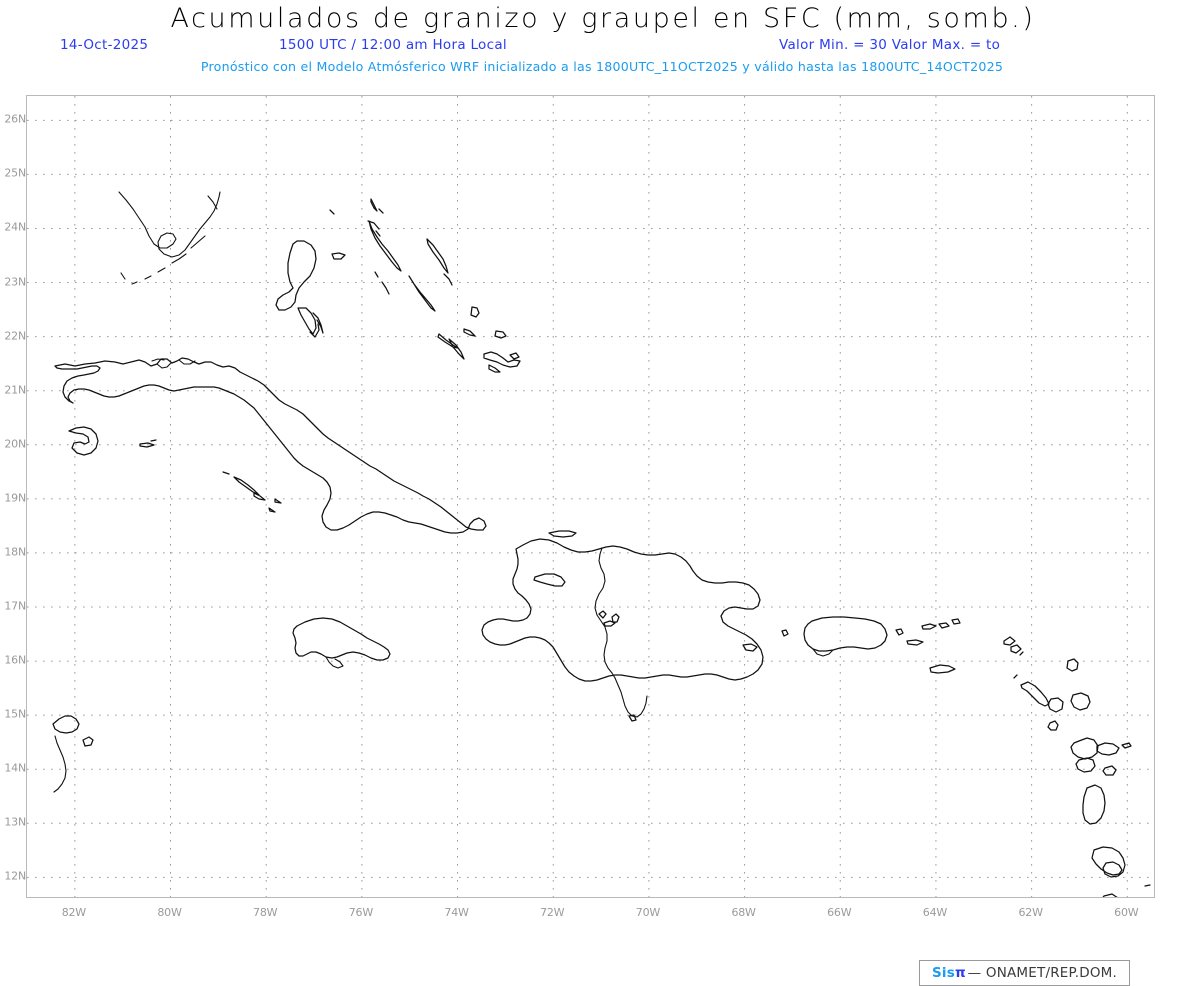 The width and height of the screenshot is (1200, 986). What do you see at coordinates (890, 45) in the screenshot?
I see `value-range-label: Valor Min. = 30 Valor Max. = to` at bounding box center [890, 45].